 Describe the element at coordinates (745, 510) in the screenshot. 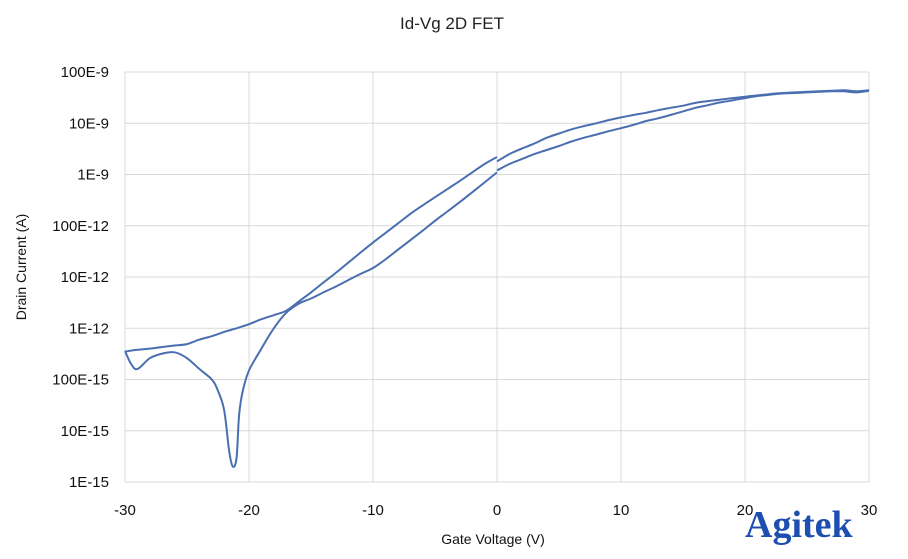

I see `x-tick-label: 20` at that location.